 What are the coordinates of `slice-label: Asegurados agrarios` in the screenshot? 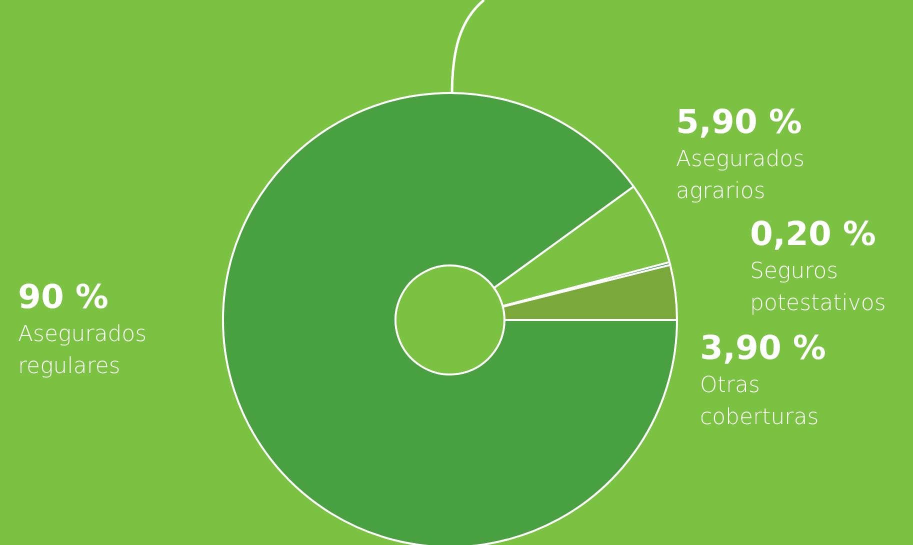 It's located at (741, 176).